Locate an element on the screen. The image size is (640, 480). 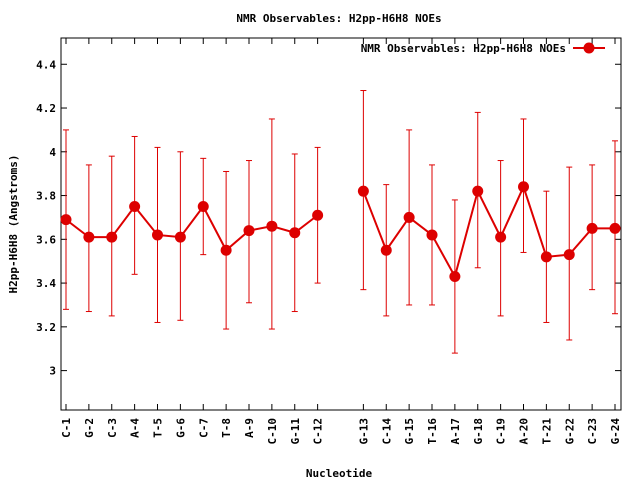
x-tick-label: C-12 is located at coordinates (318, 431).